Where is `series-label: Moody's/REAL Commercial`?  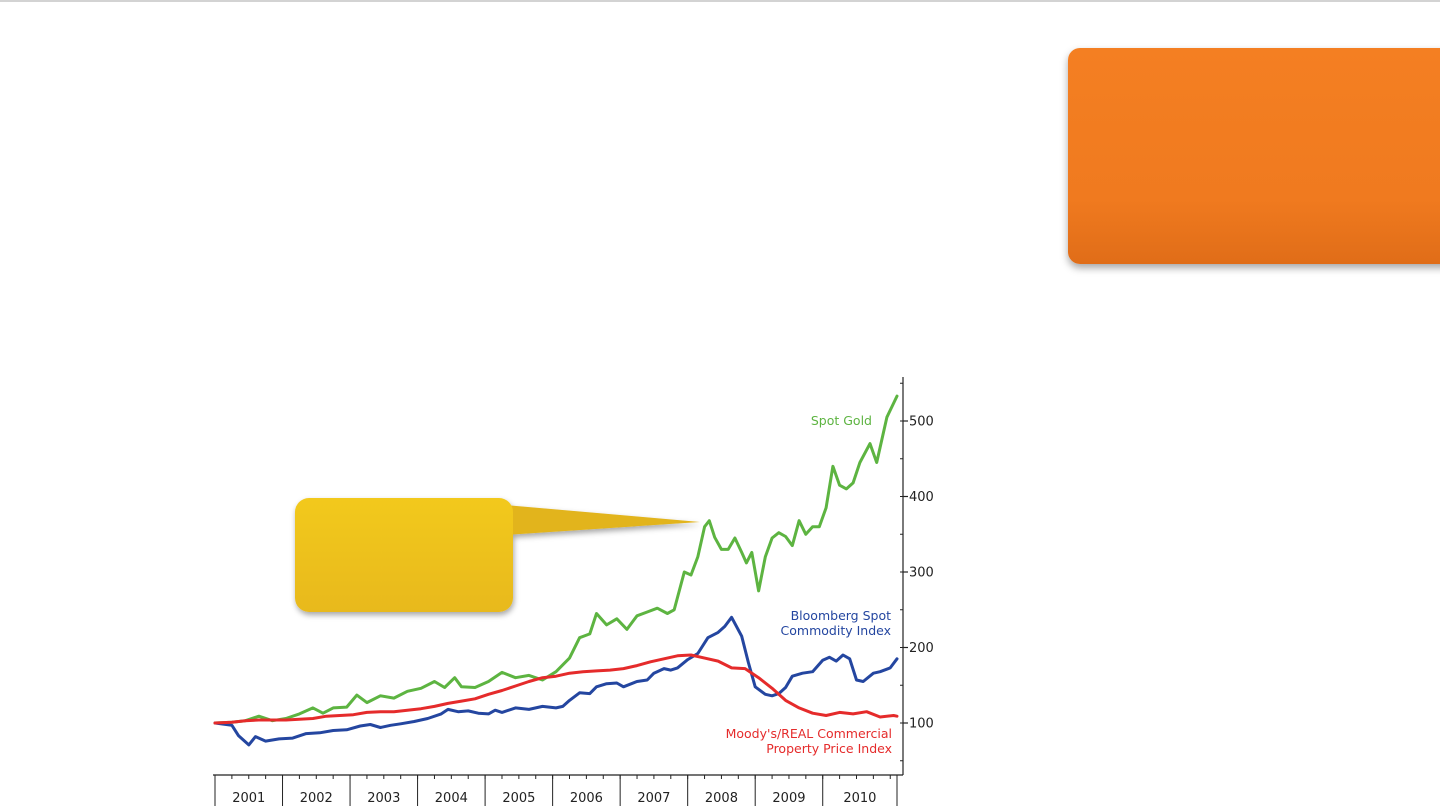 series-label: Moody's/REAL Commercial is located at coordinates (809, 733).